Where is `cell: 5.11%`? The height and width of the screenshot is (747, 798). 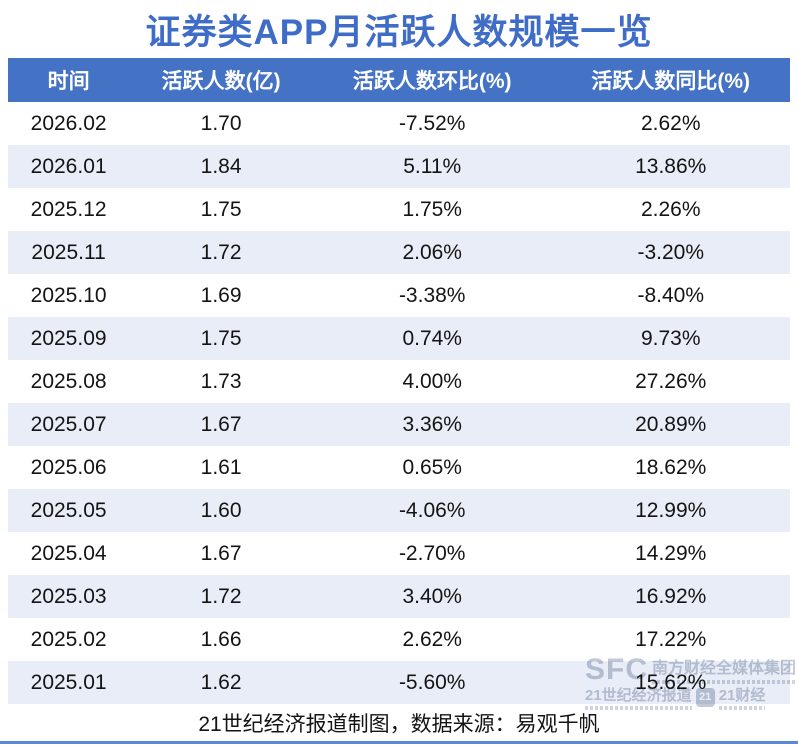 cell: 5.11% is located at coordinates (432, 166).